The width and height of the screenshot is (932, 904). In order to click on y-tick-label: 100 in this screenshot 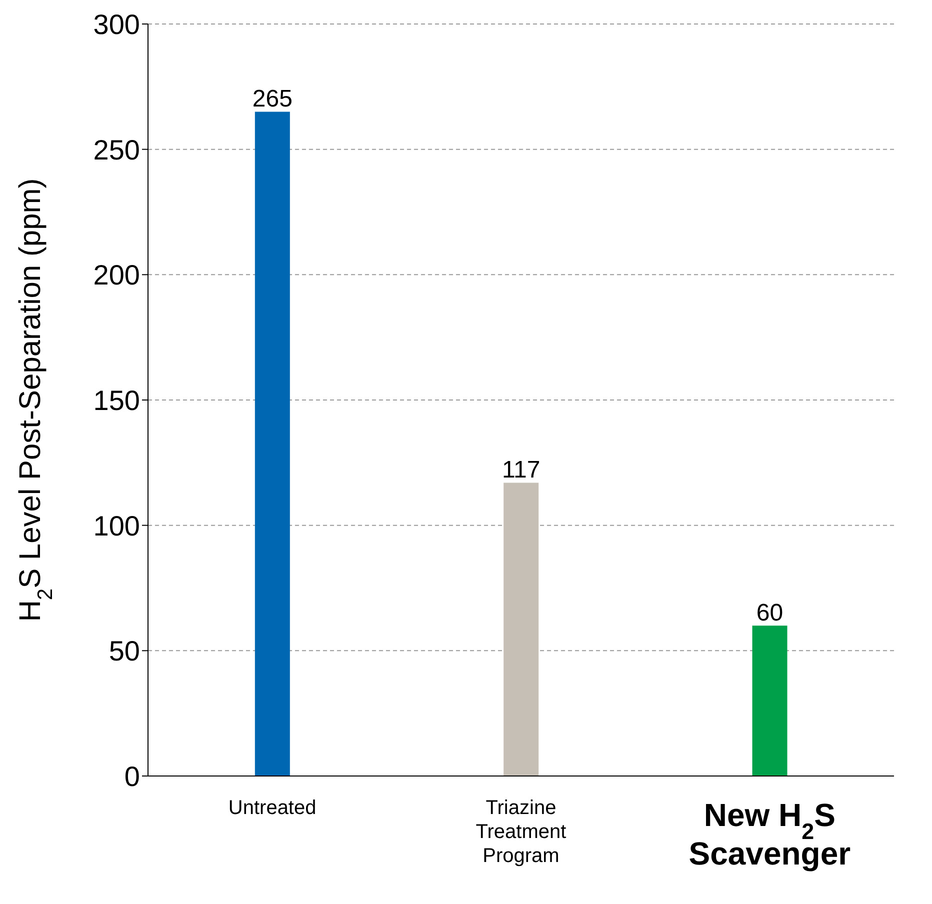, I will do `click(116, 526)`.